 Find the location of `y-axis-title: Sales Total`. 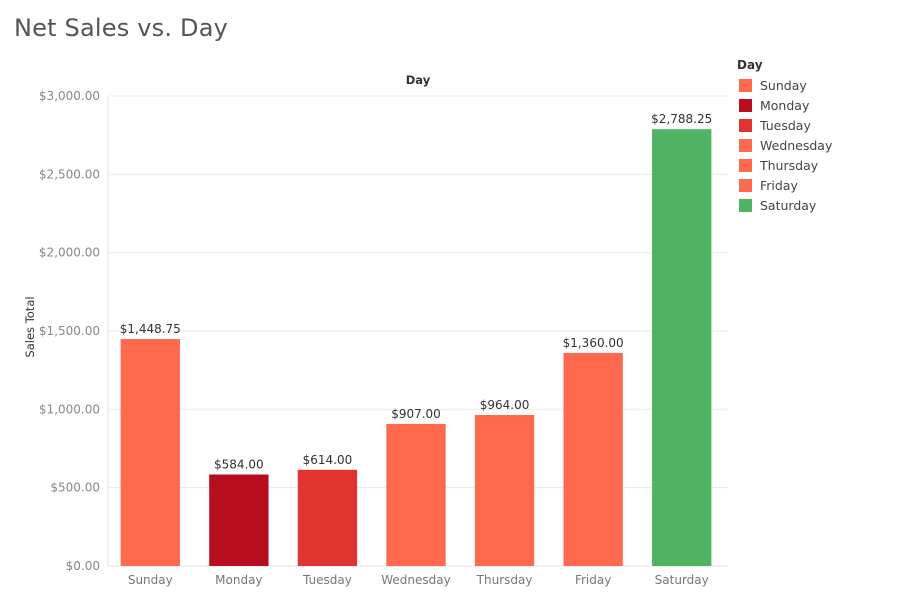

y-axis-title: Sales Total is located at coordinates (30, 326).